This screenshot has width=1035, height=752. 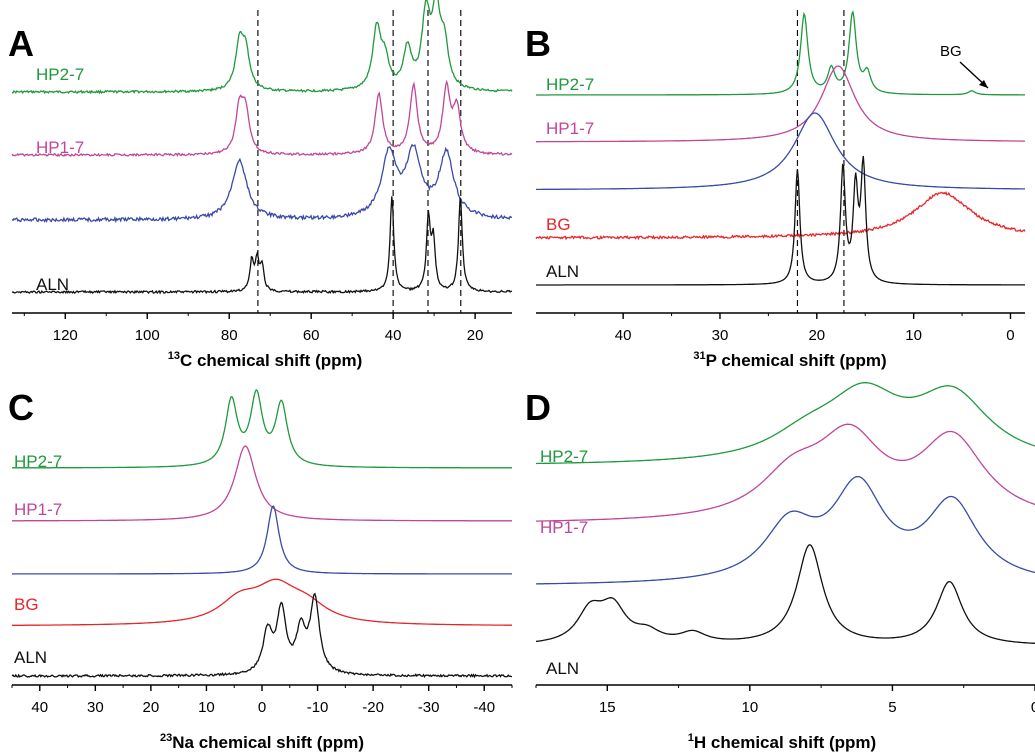 I want to click on x-tick-label: 80, so click(x=229, y=335).